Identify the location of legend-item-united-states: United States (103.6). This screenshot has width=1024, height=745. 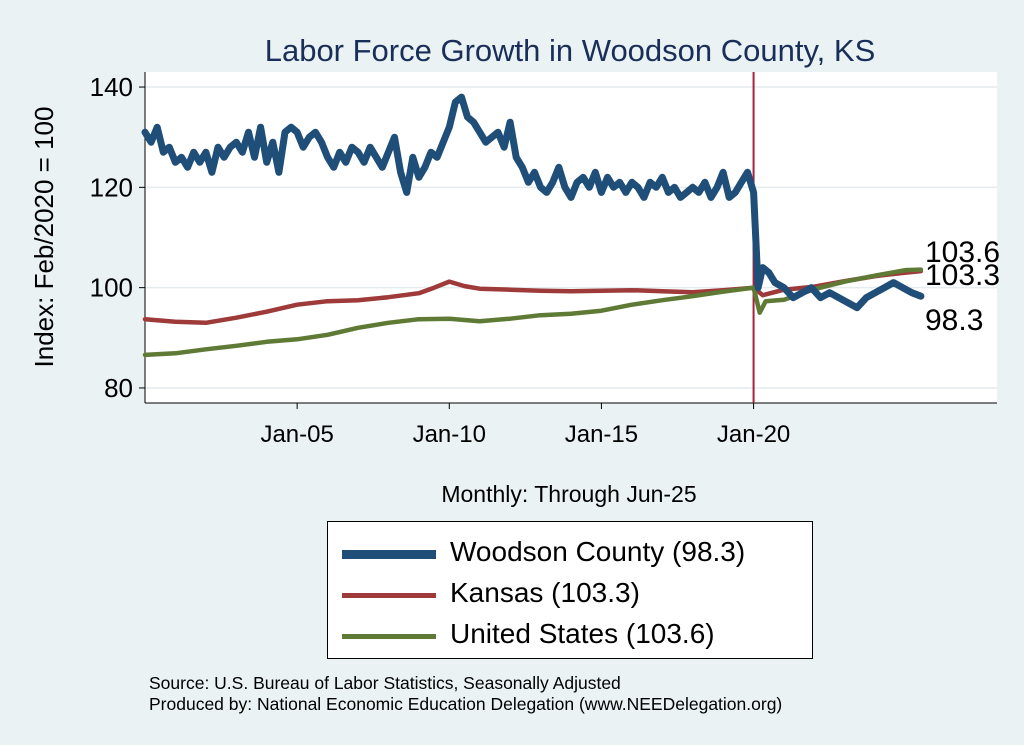
(570, 636).